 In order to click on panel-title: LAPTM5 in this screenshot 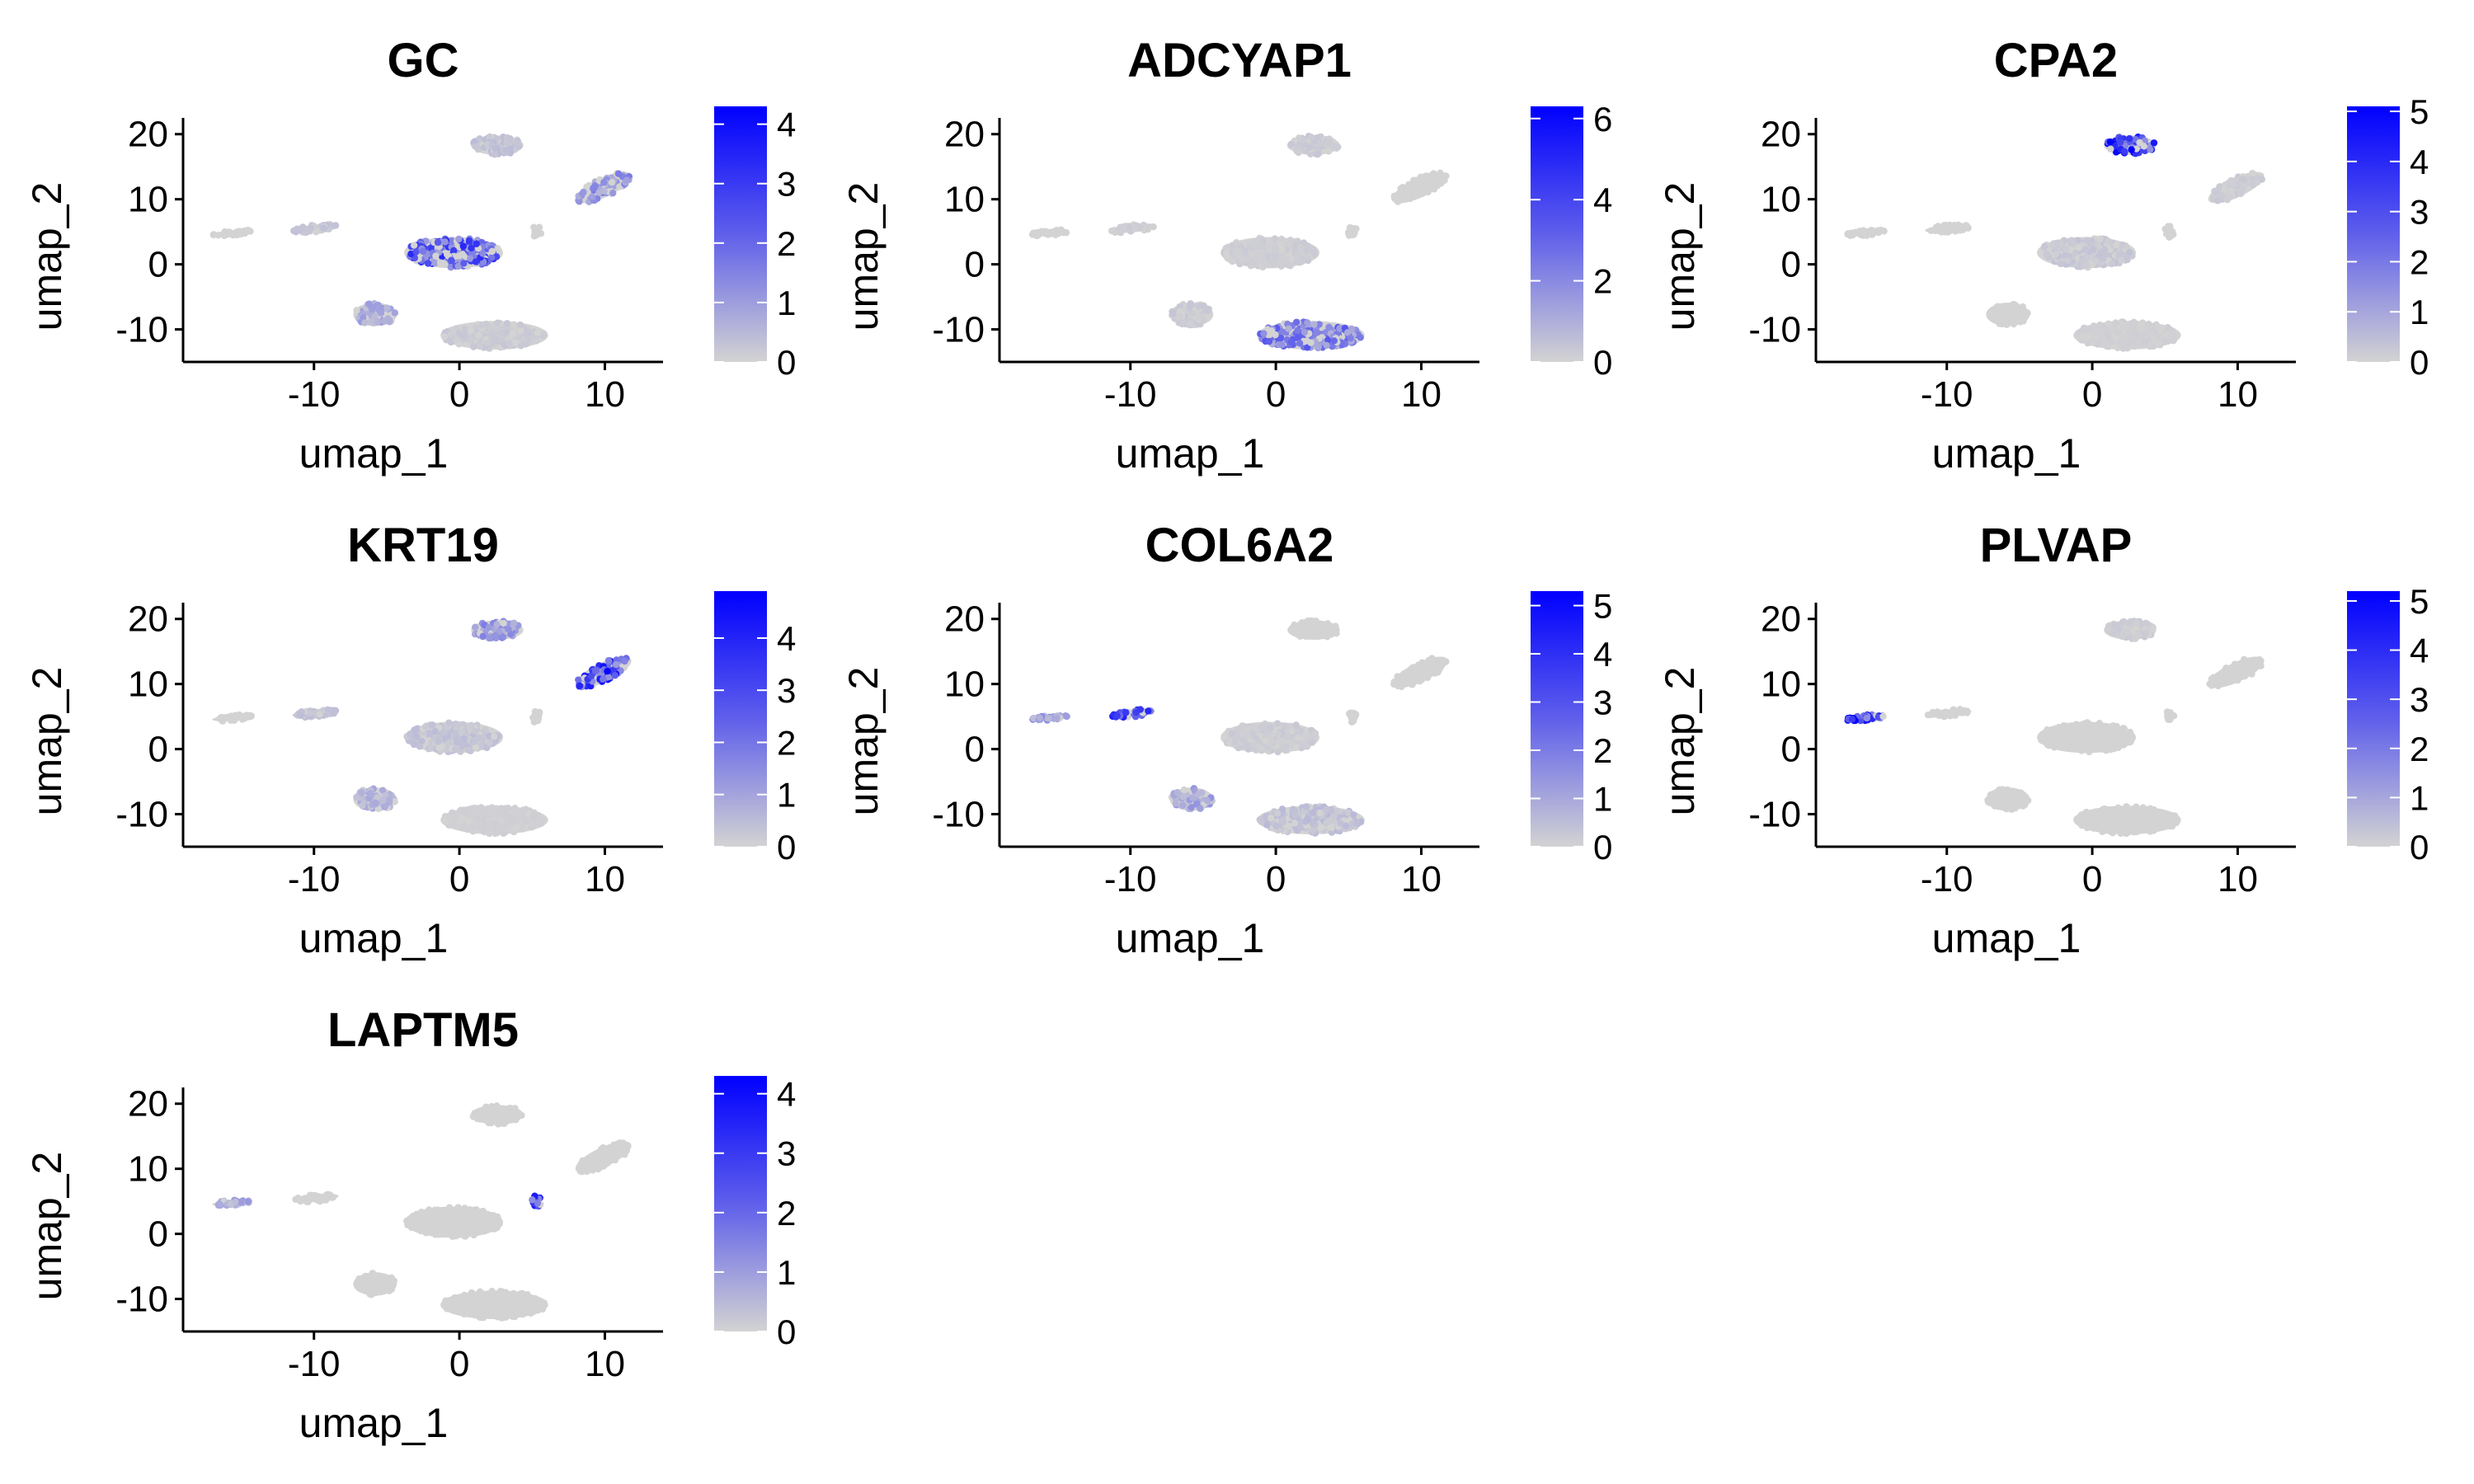, I will do `click(423, 1030)`.